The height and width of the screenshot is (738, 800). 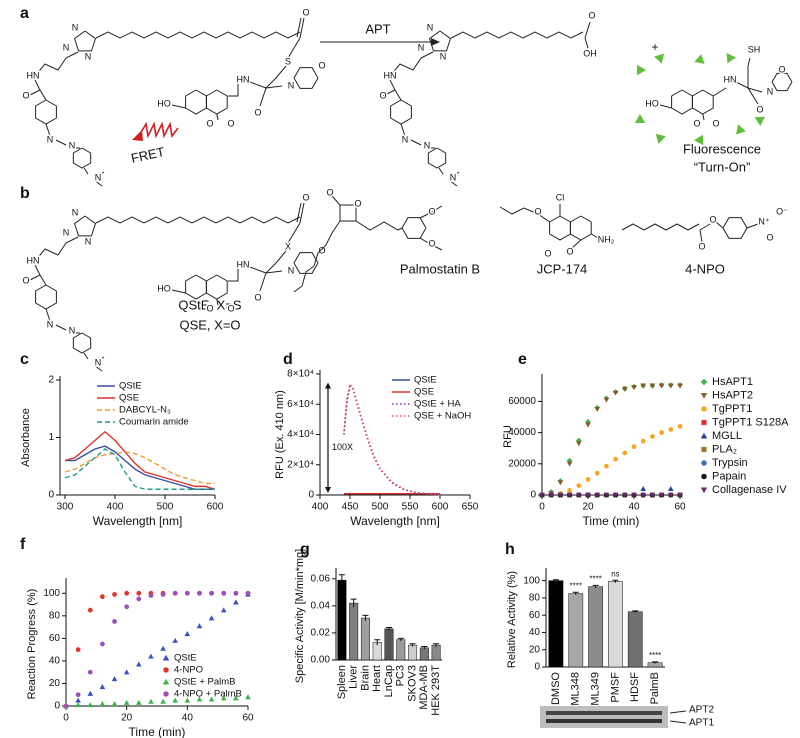 What do you see at coordinates (424, 687) in the screenshot?
I see `x-tick-label: MDA-MB` at bounding box center [424, 687].